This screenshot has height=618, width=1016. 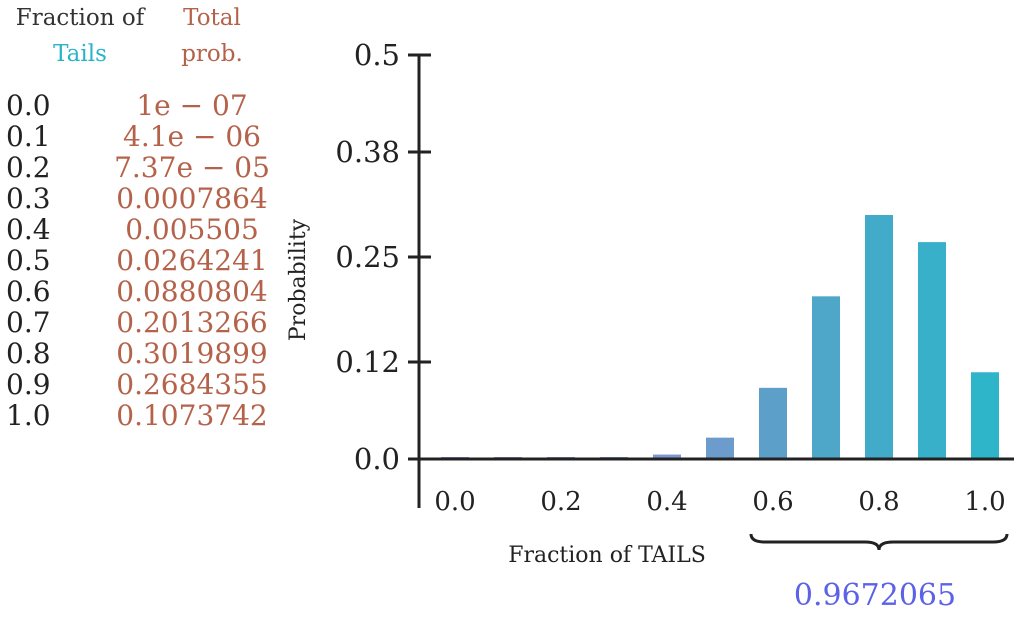 What do you see at coordinates (28, 105) in the screenshot?
I see `table-cell-fraction: 0.0` at bounding box center [28, 105].